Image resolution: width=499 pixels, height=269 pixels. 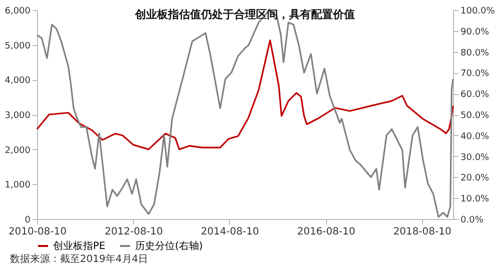 I want to click on y2-tick-label: 30.0%, so click(x=475, y=157).